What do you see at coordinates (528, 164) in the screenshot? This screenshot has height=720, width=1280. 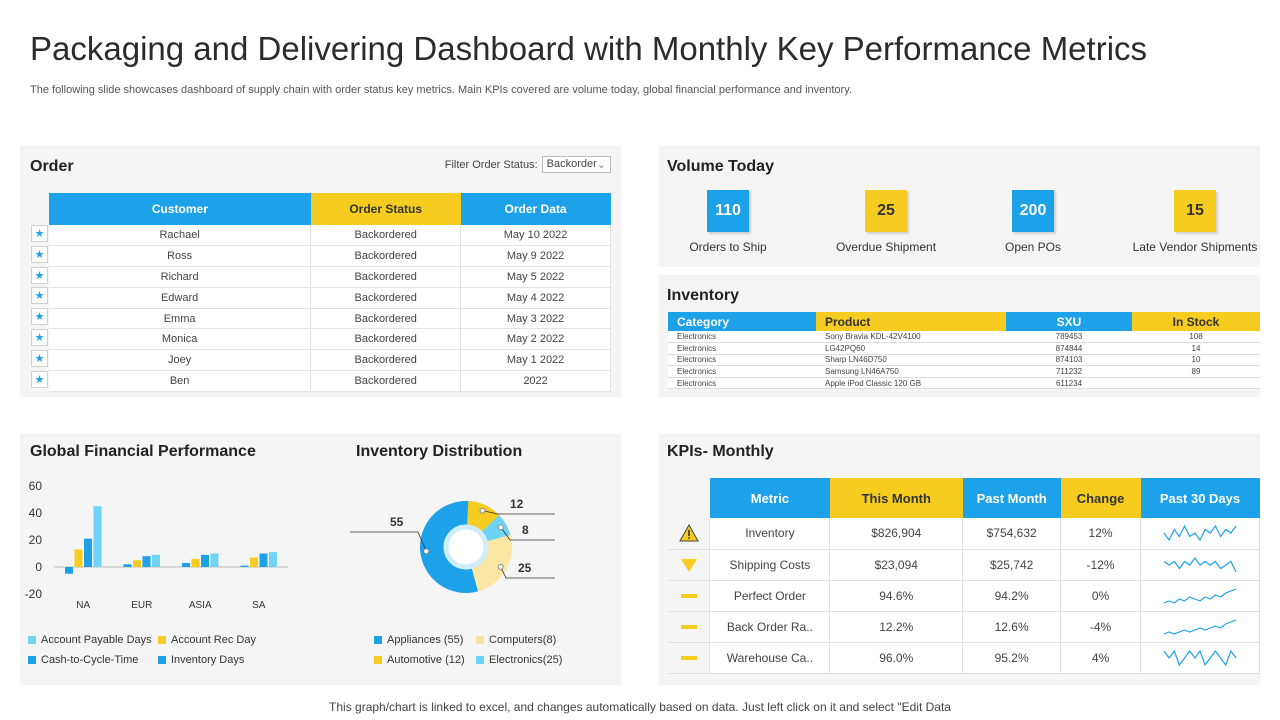 I see `order-filter: Filter Order Status: Backorder ⌄` at bounding box center [528, 164].